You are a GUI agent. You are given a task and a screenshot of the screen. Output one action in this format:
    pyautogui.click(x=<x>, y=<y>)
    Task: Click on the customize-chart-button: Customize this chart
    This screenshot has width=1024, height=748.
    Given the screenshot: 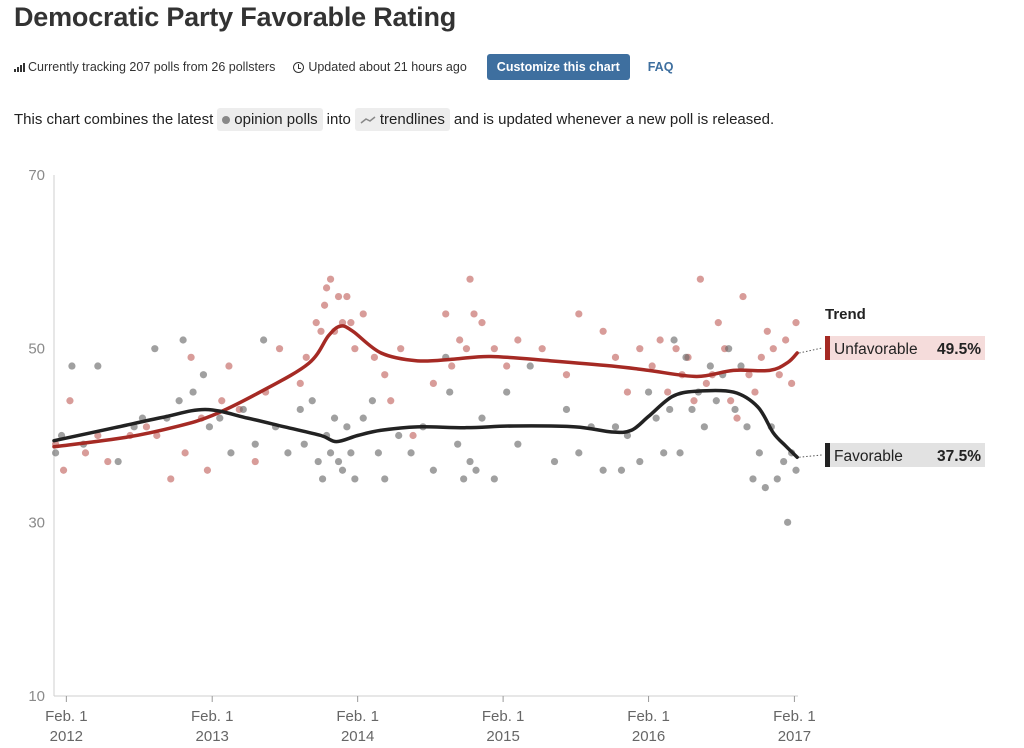 What is the action you would take?
    pyautogui.click(x=558, y=67)
    